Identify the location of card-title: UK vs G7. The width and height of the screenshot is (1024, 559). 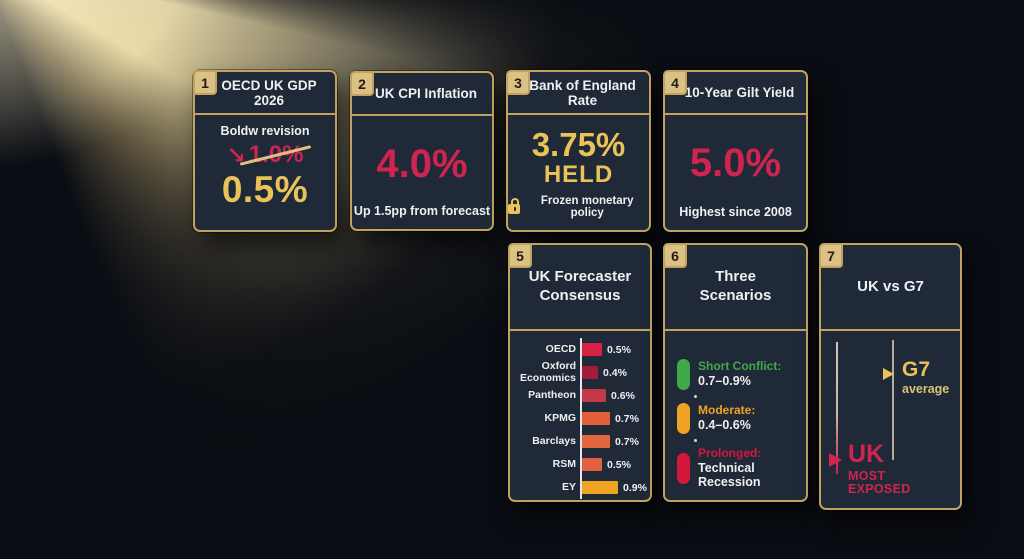
(890, 288).